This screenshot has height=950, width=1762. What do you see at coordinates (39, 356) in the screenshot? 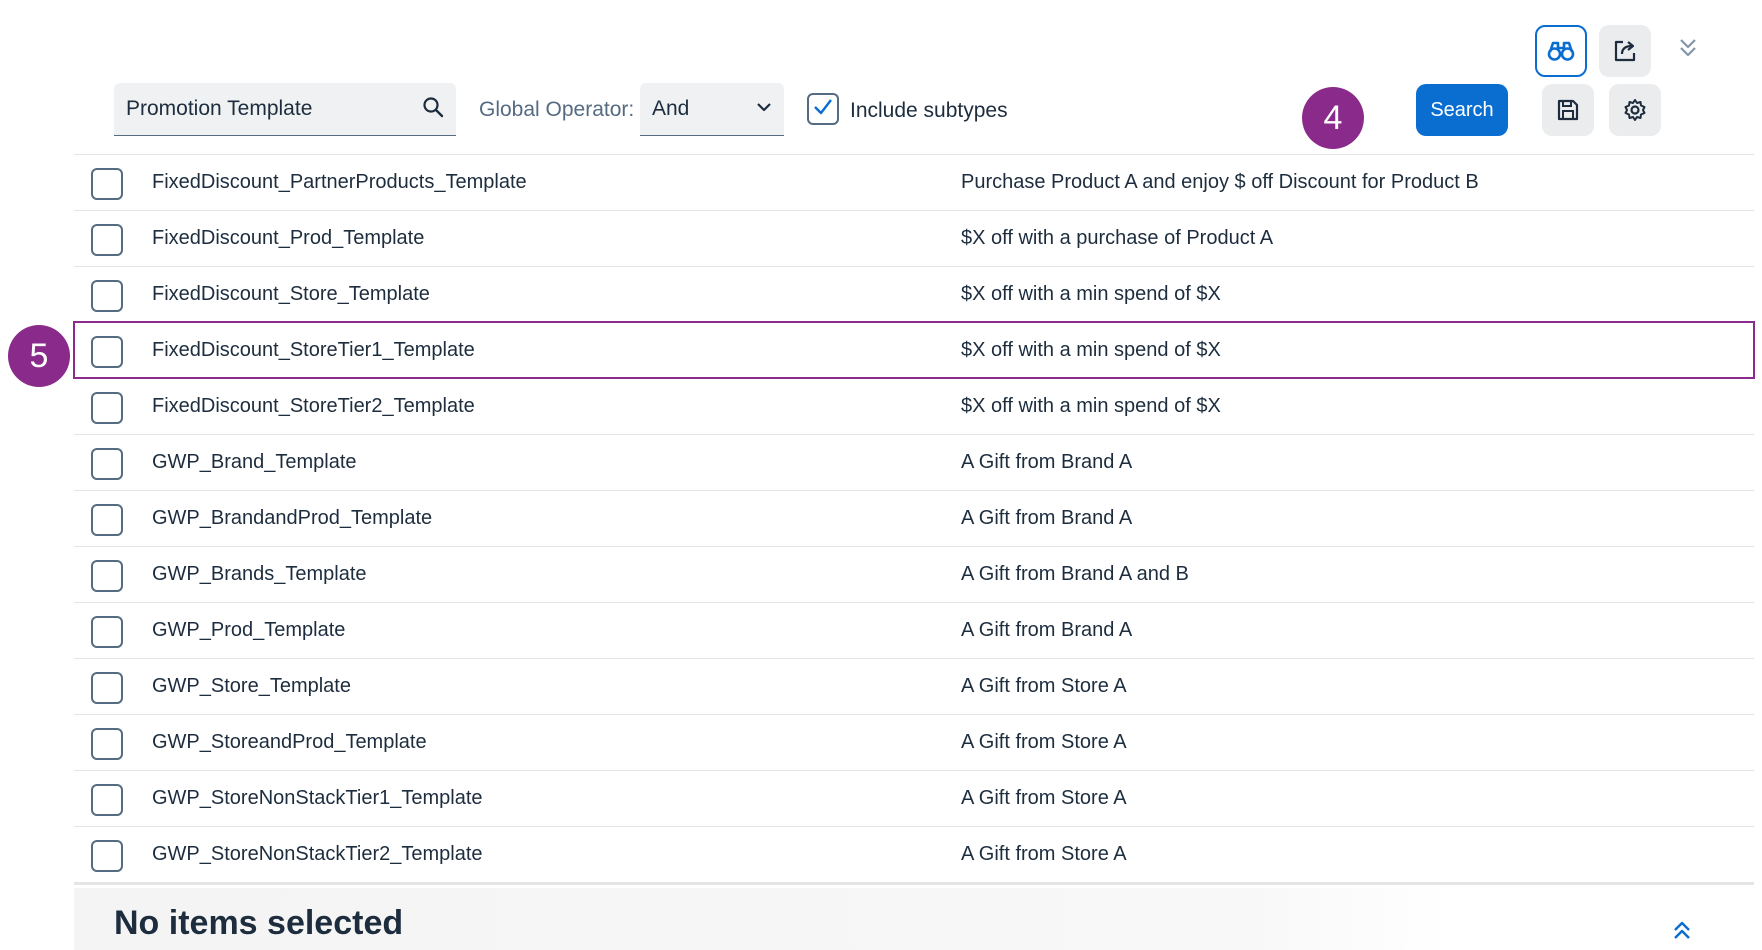
I see `step-badge-5: 5` at bounding box center [39, 356].